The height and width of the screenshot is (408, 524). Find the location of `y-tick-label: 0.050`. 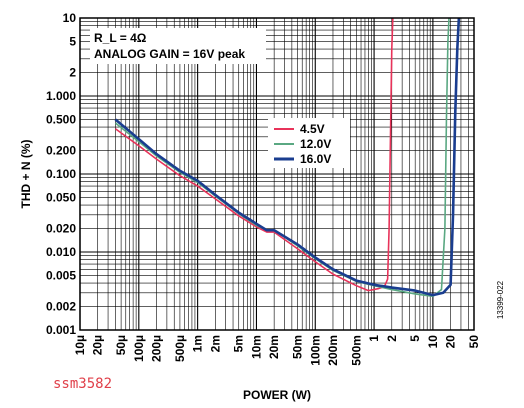

y-tick-label: 0.050 is located at coordinates (61, 197).